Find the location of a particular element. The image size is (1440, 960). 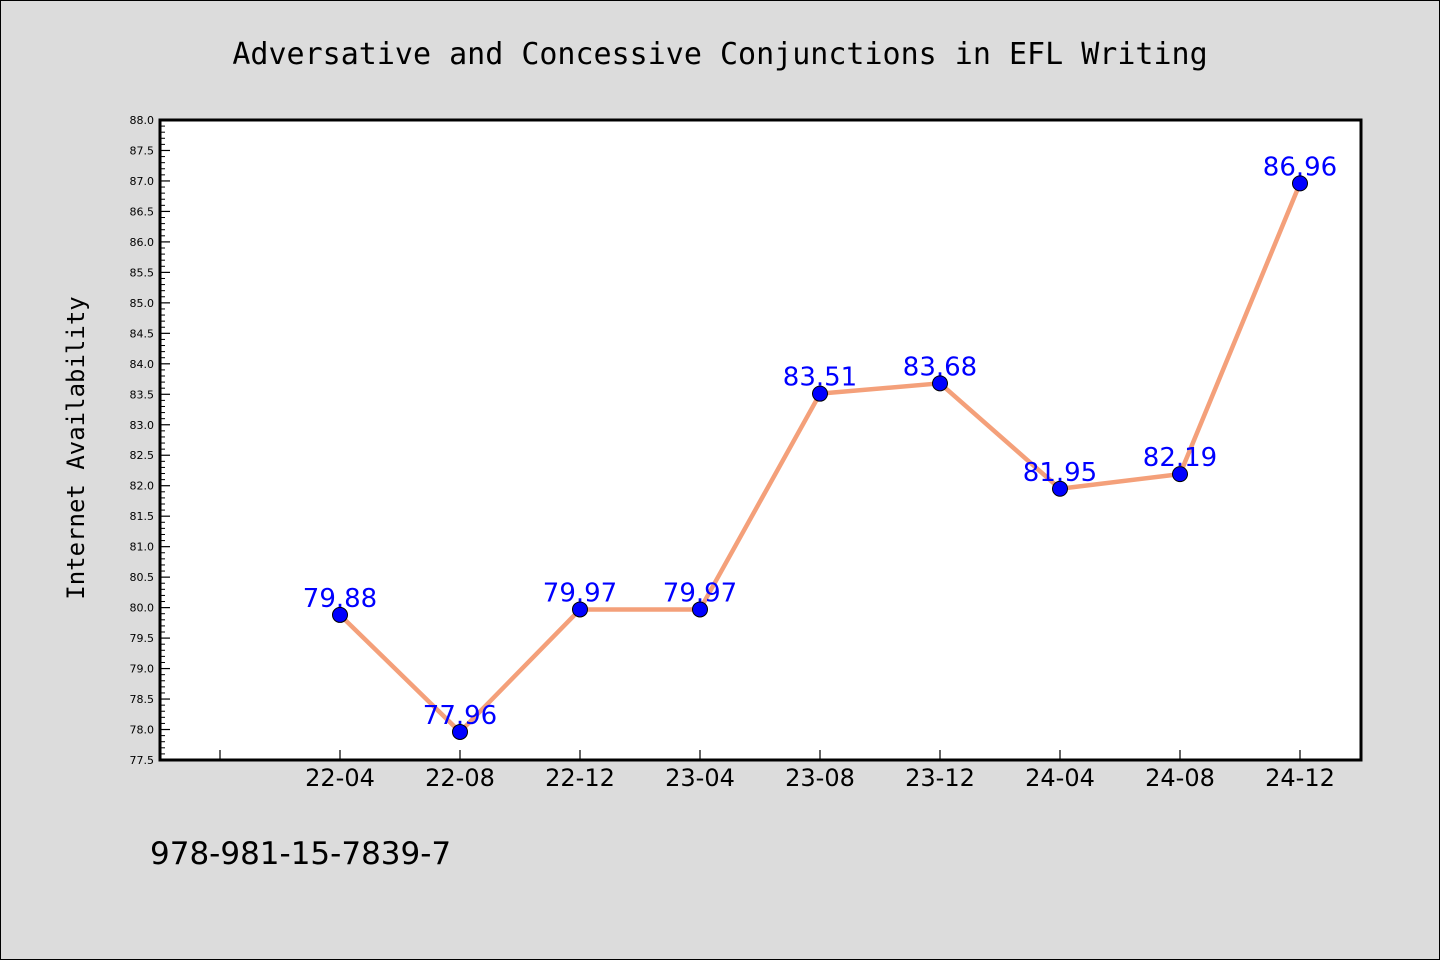

y-tick-label: 86.0 is located at coordinates (142, 242).